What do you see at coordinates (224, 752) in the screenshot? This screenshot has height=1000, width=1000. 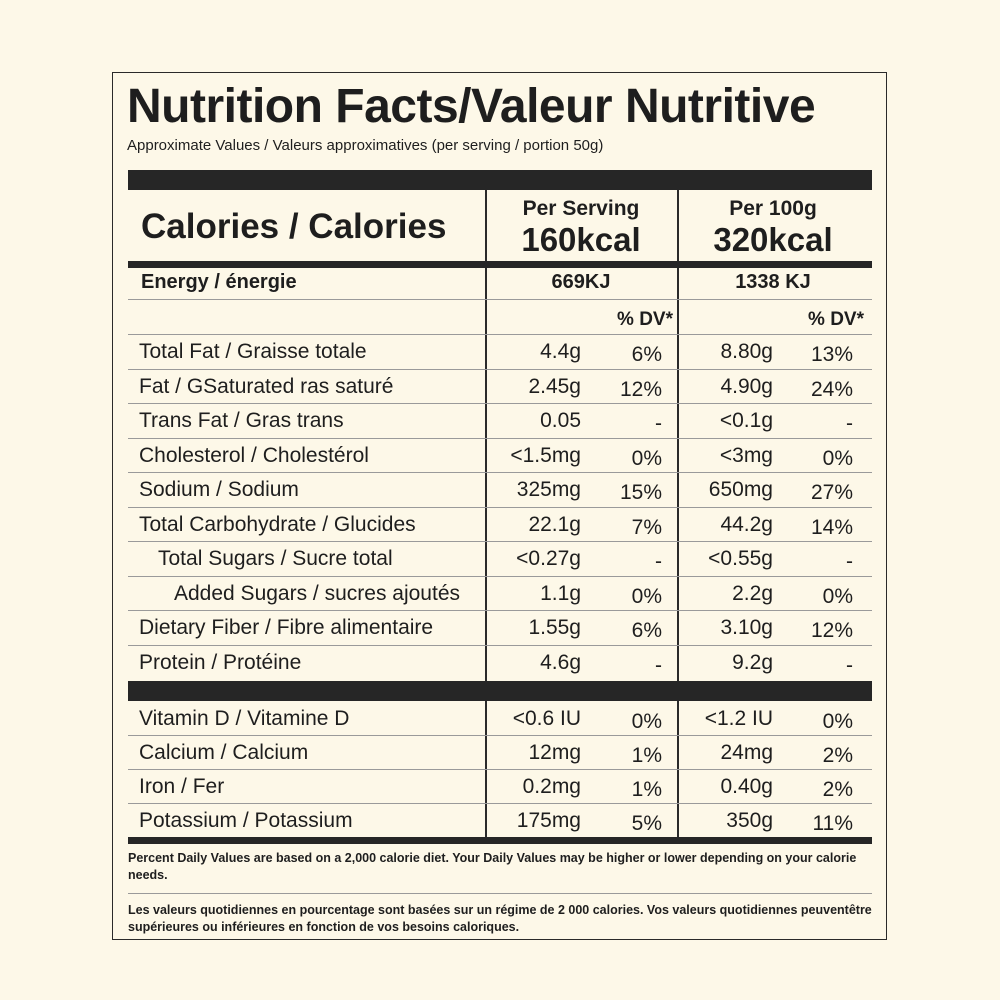 I see `vitamin-label: Calcium / Calcium` at bounding box center [224, 752].